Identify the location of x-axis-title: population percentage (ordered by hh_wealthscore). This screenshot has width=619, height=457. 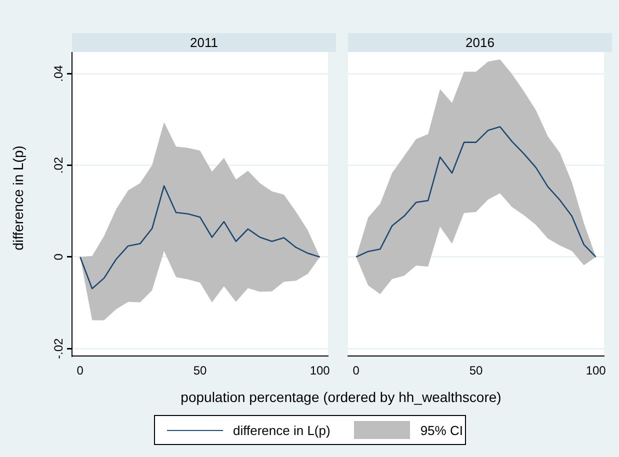
(341, 397).